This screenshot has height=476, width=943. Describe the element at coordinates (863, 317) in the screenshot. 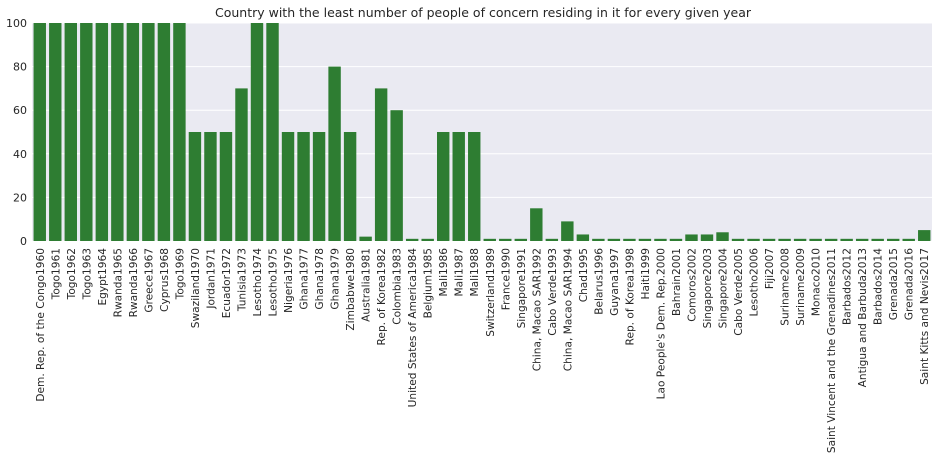

I see `x-tick-label: Antigua and Barbuda2013` at that location.